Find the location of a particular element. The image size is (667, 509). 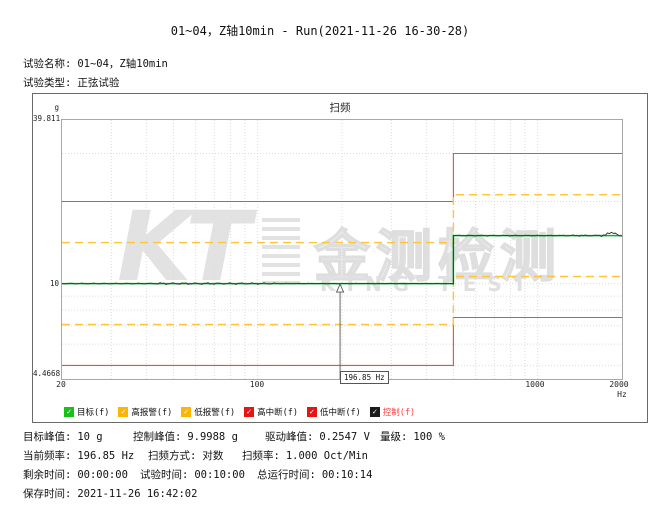

test-type-row: 试验类型: 正弦试验 is located at coordinates (71, 82).